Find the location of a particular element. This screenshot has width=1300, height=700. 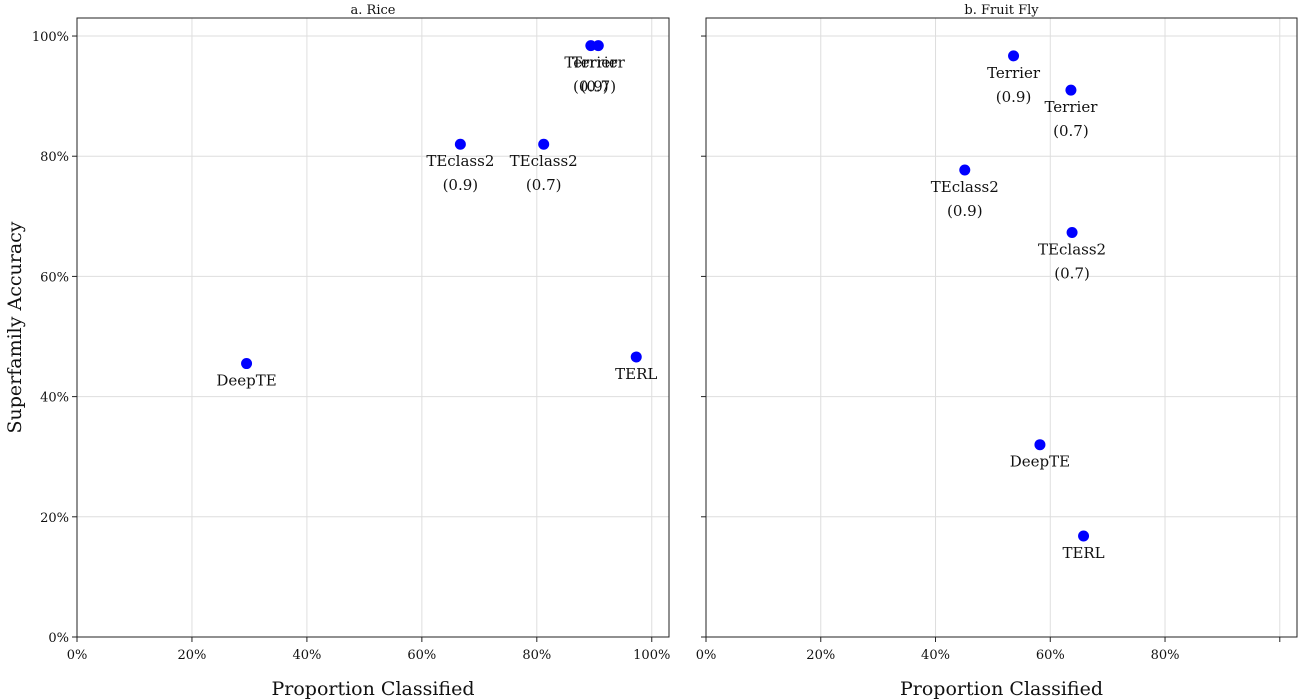

y-tick-label: 60% is located at coordinates (54, 277).